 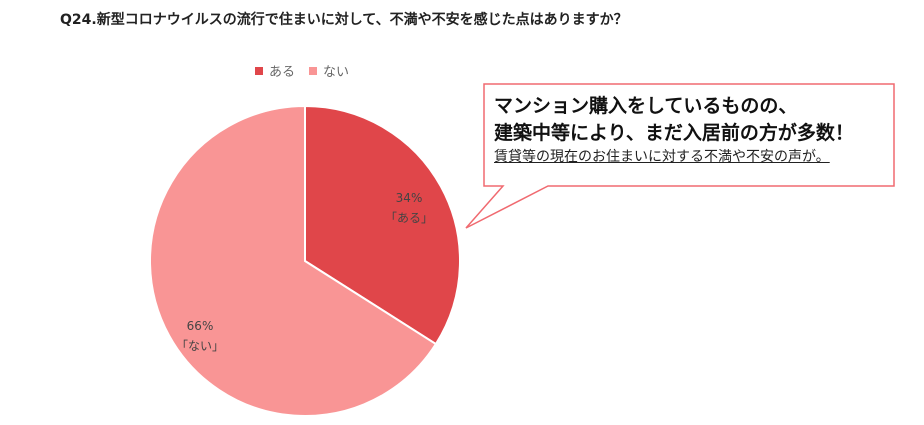 I want to click on callout-sub: 賃貸等の現在のお住まいに対する不満や不安の声が。, so click(x=662, y=157).